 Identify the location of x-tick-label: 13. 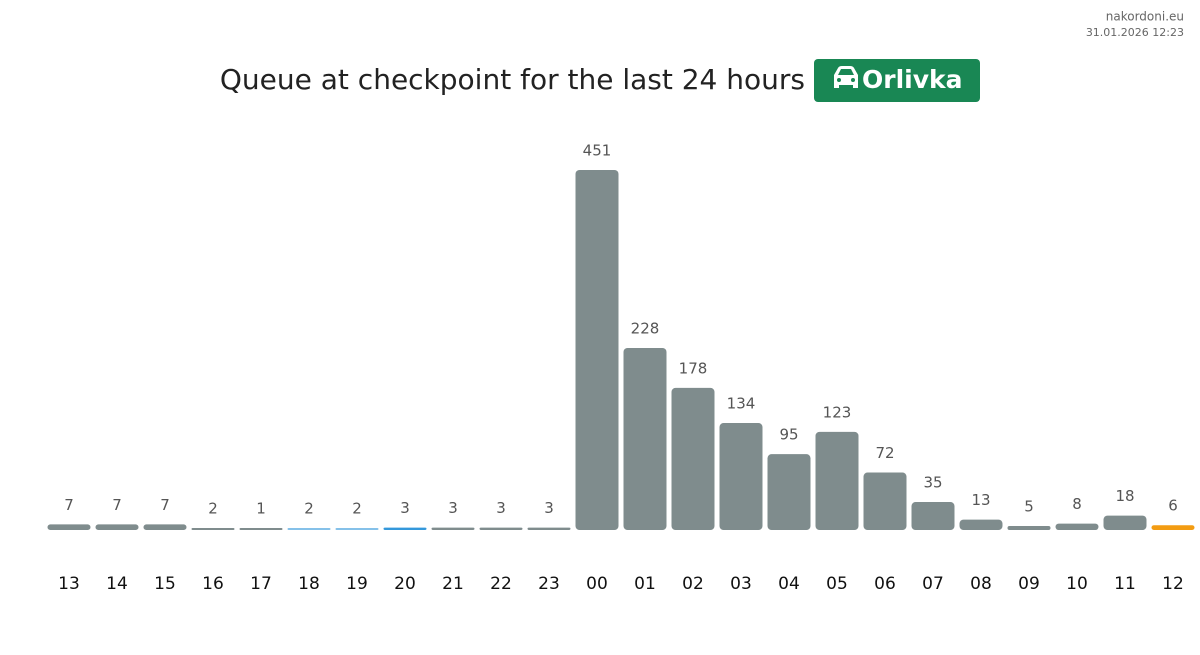
(69, 584).